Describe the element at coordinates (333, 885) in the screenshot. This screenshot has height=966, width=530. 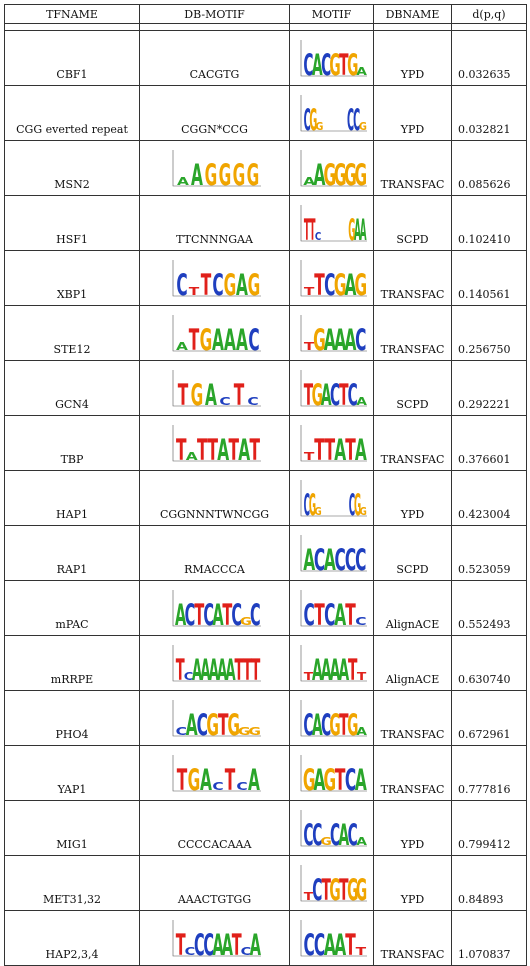
I see `motif-logo: T C TGTGG` at that location.